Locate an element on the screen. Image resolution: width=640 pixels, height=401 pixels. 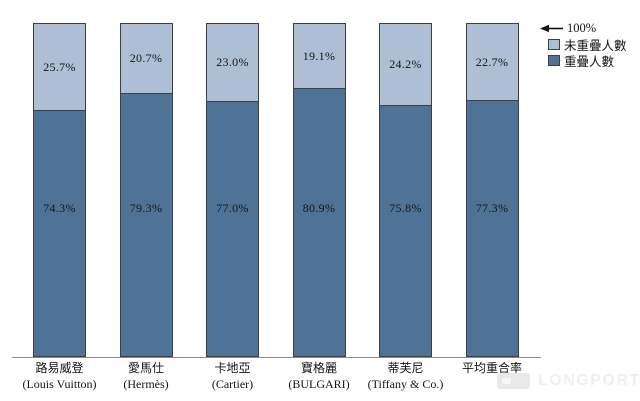
bar-segment-non-overlap: 23.0% is located at coordinates (232, 62).